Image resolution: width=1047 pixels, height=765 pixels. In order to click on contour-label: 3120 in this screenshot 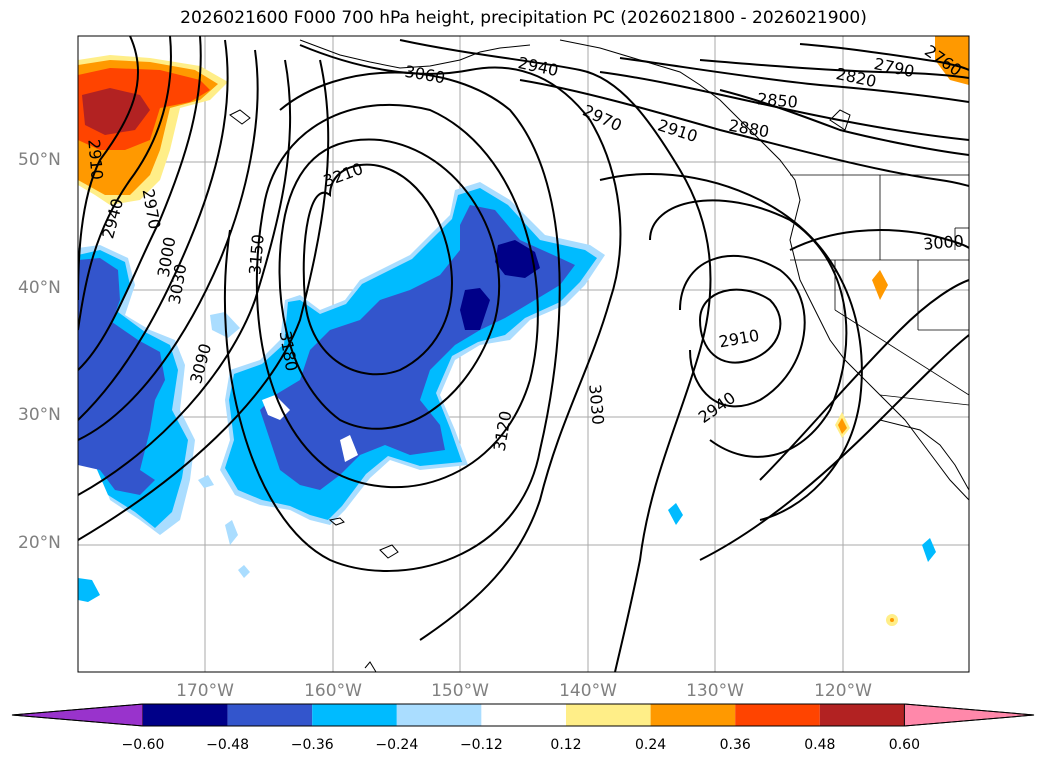, I will do `click(503, 430)`.